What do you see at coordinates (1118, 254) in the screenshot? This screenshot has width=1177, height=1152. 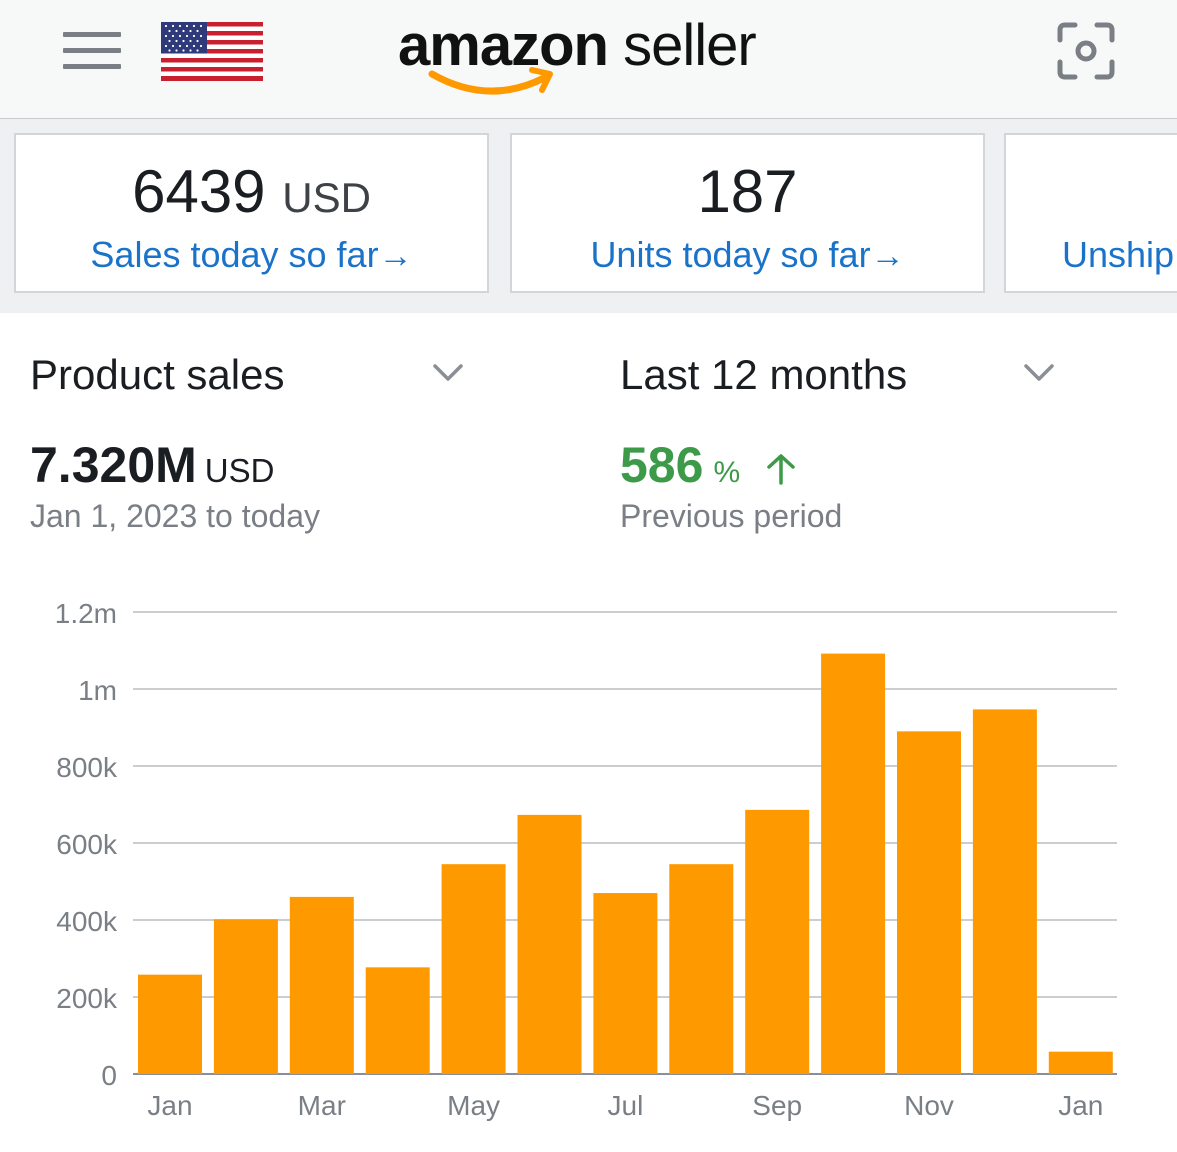 I see `unshipped-link: Unship` at bounding box center [1118, 254].